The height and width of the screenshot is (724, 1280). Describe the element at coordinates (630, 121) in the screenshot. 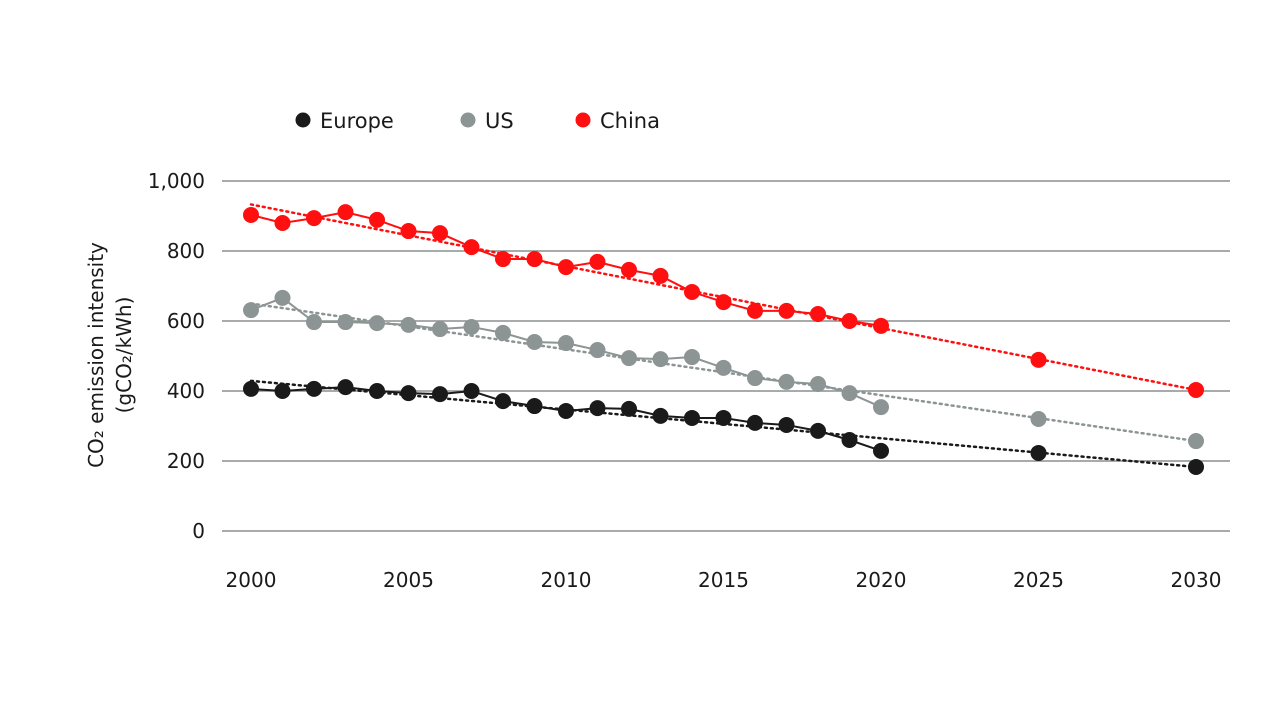

I see `legend-label-china: China` at that location.